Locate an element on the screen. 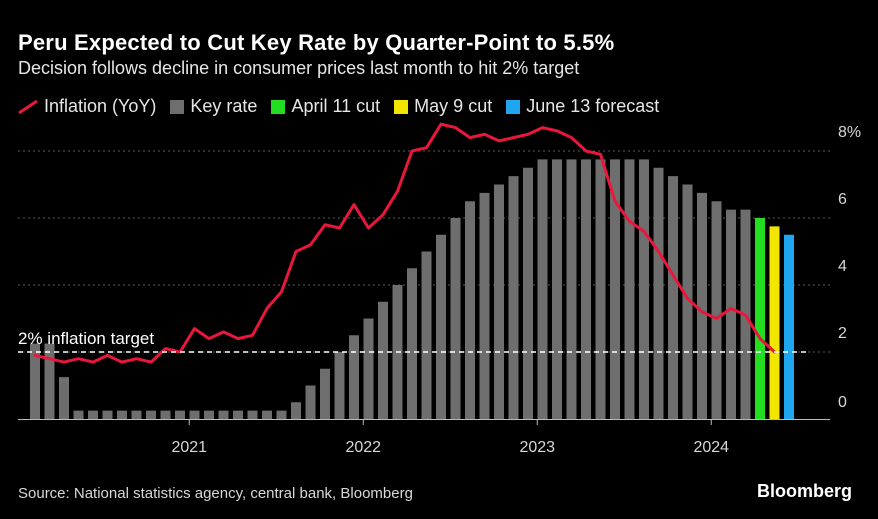  legend-label: Inflation (YoY) is located at coordinates (100, 106).